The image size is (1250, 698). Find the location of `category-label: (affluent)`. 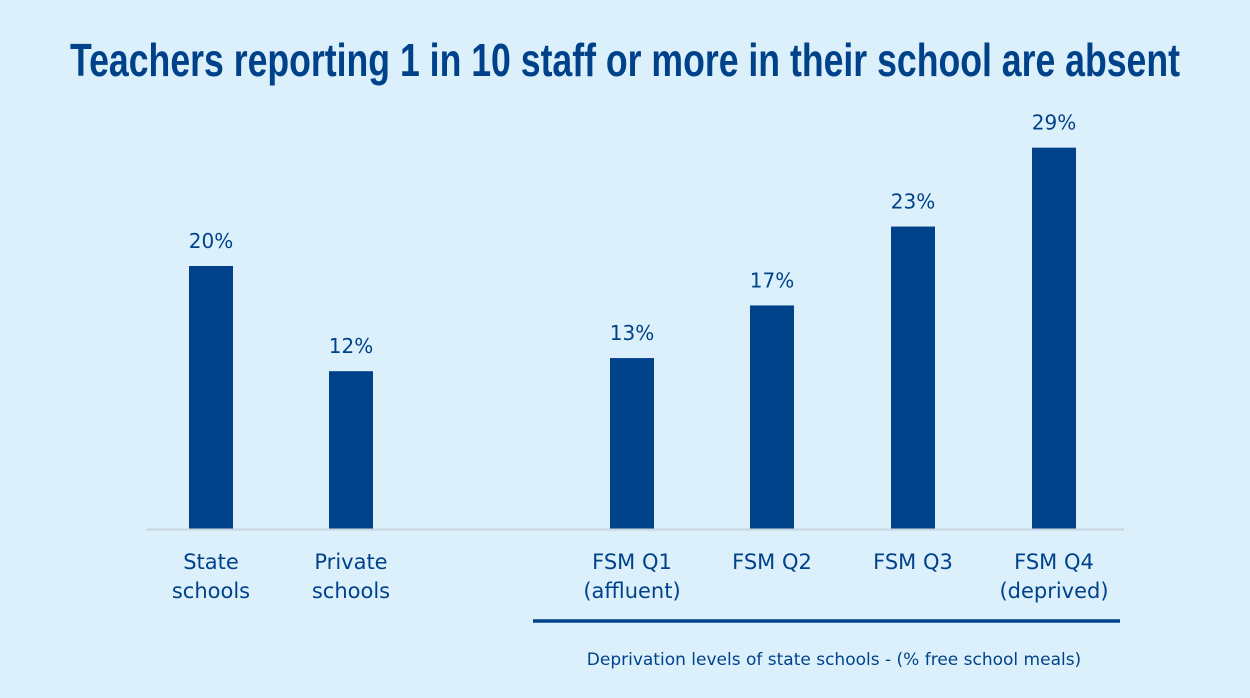

category-label: (affluent) is located at coordinates (631, 591).